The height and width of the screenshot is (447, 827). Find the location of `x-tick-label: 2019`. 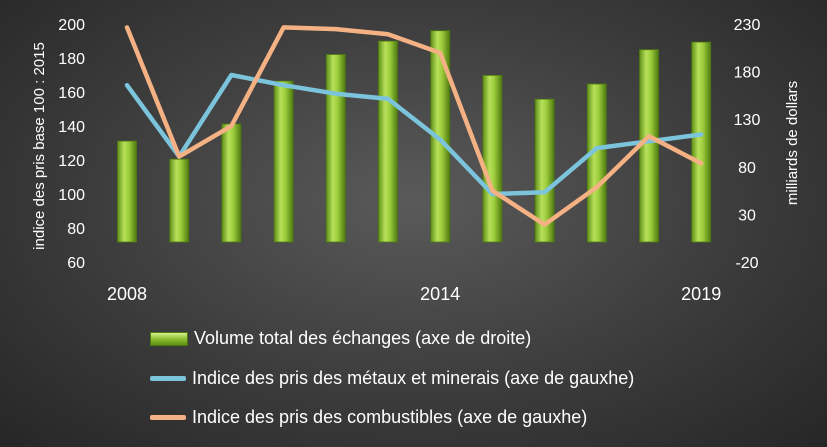

x-tick-label: 2019 is located at coordinates (701, 294).